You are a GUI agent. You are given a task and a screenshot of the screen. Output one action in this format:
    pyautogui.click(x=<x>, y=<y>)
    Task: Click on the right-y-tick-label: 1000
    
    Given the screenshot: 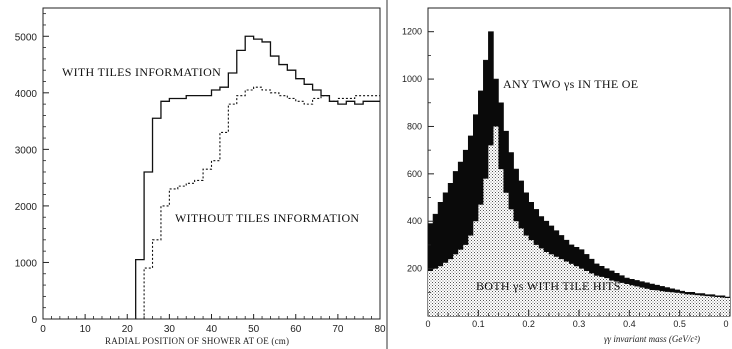 What is the action you would take?
    pyautogui.click(x=412, y=79)
    